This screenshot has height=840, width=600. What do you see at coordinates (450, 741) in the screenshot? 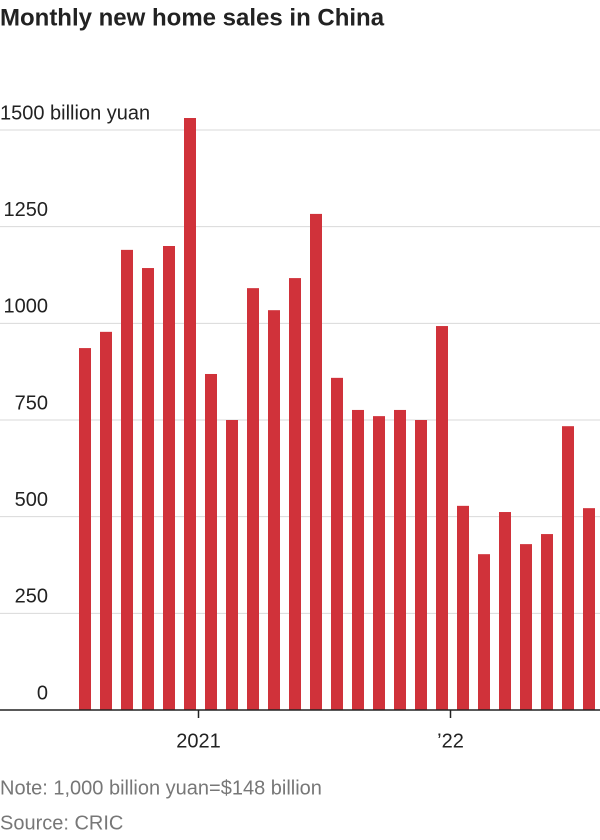
I see `x-tick-label: ’22` at bounding box center [450, 741].